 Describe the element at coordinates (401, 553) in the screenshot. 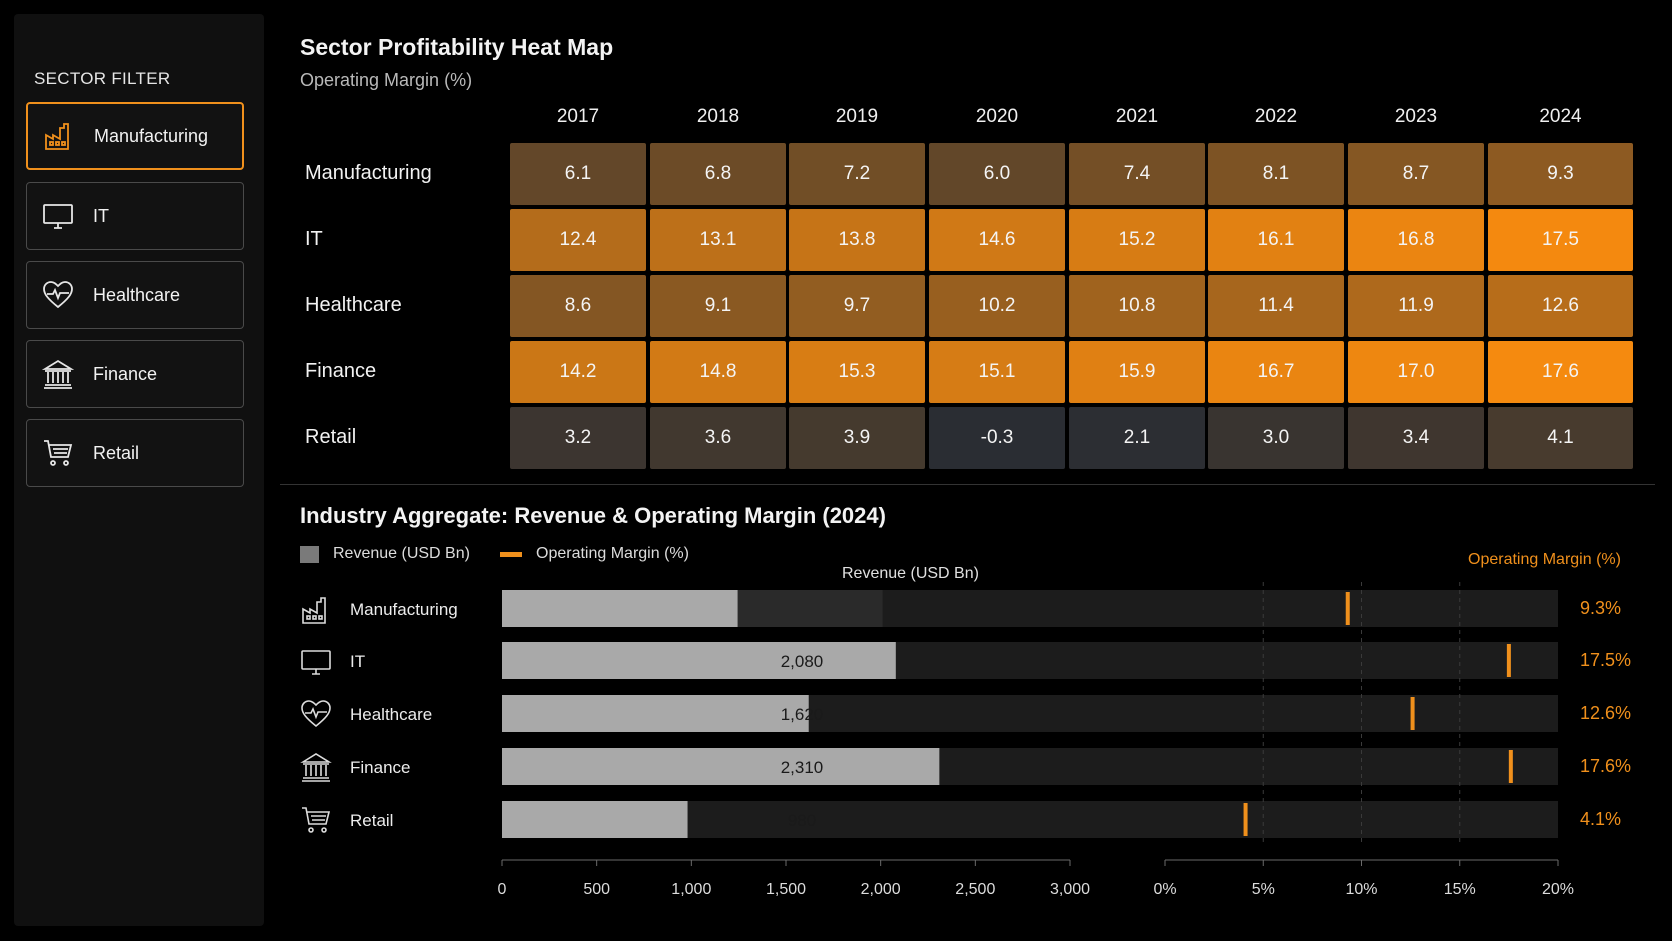

I see `legend-revenue-label: Revenue (USD Bn)` at that location.